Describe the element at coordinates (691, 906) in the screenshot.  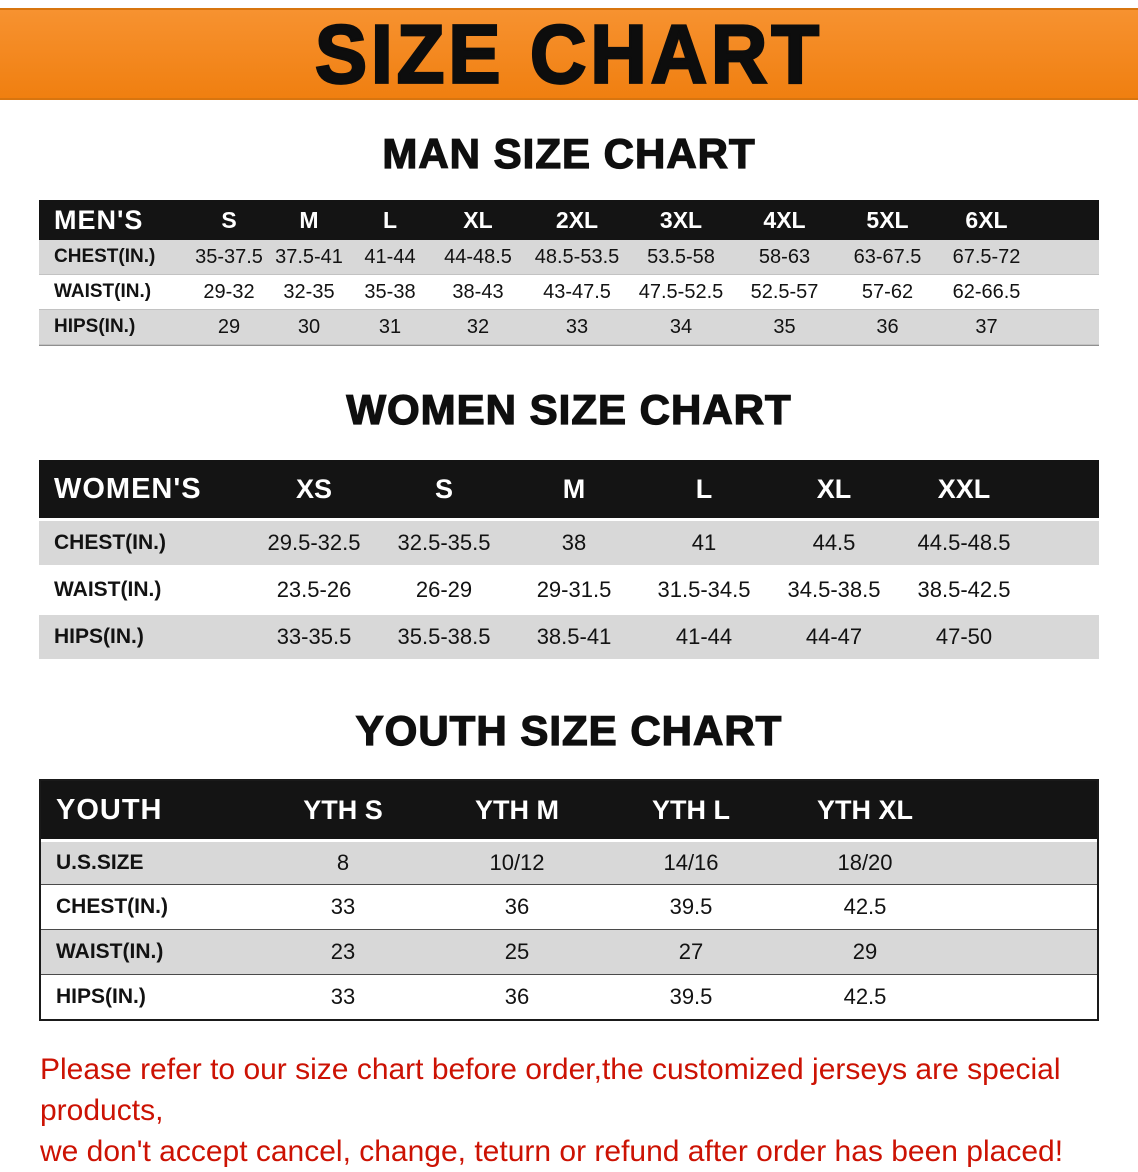
I see `size-value: 39.5` at that location.